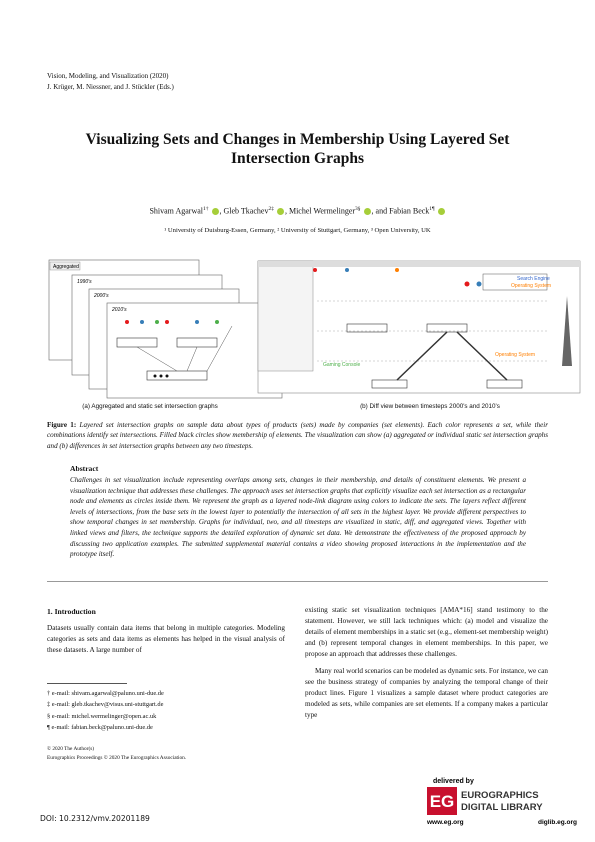 Image resolution: width=595 pixels, height=842 pixels. I want to click on author-mark: 2‡, so click(271, 209).